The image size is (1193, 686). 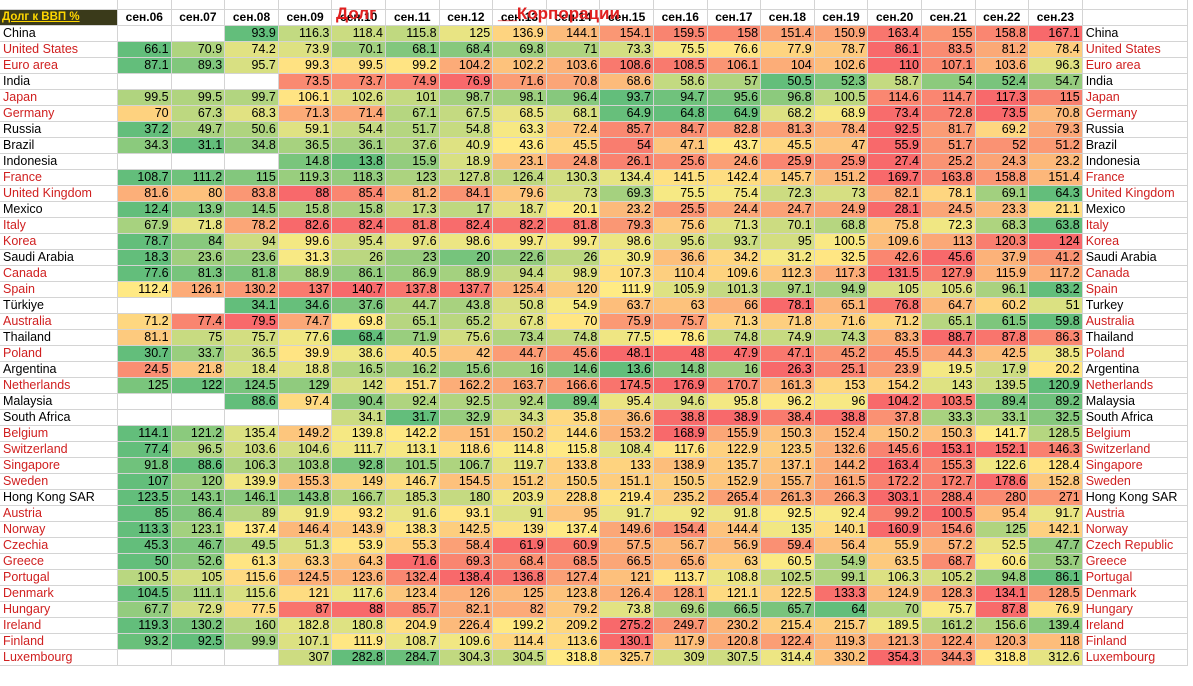 What do you see at coordinates (359, 258) in the screenshot?
I see `heatmap-cell: 26` at bounding box center [359, 258].